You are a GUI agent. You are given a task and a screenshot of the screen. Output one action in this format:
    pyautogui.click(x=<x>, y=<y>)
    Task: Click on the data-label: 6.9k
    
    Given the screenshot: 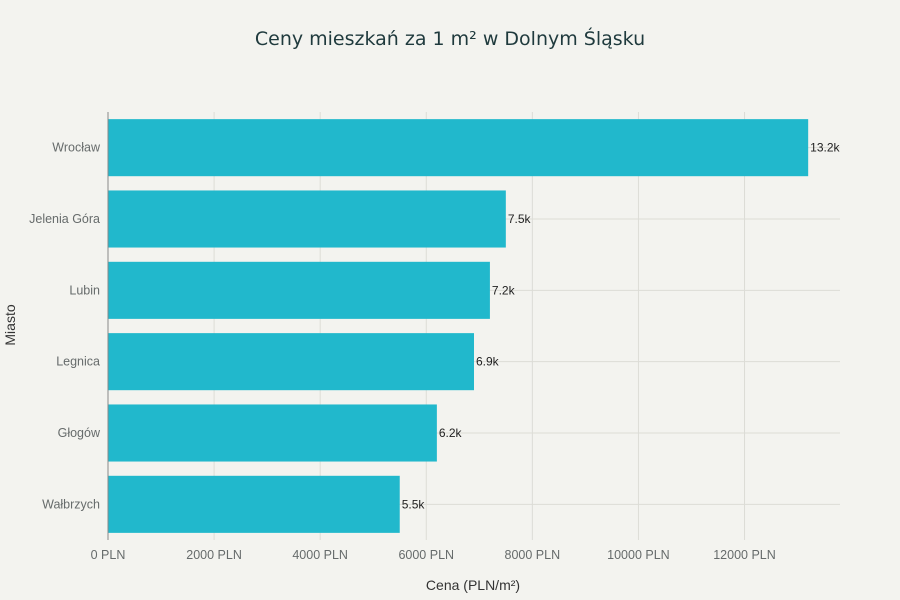 What is the action you would take?
    pyautogui.click(x=488, y=362)
    